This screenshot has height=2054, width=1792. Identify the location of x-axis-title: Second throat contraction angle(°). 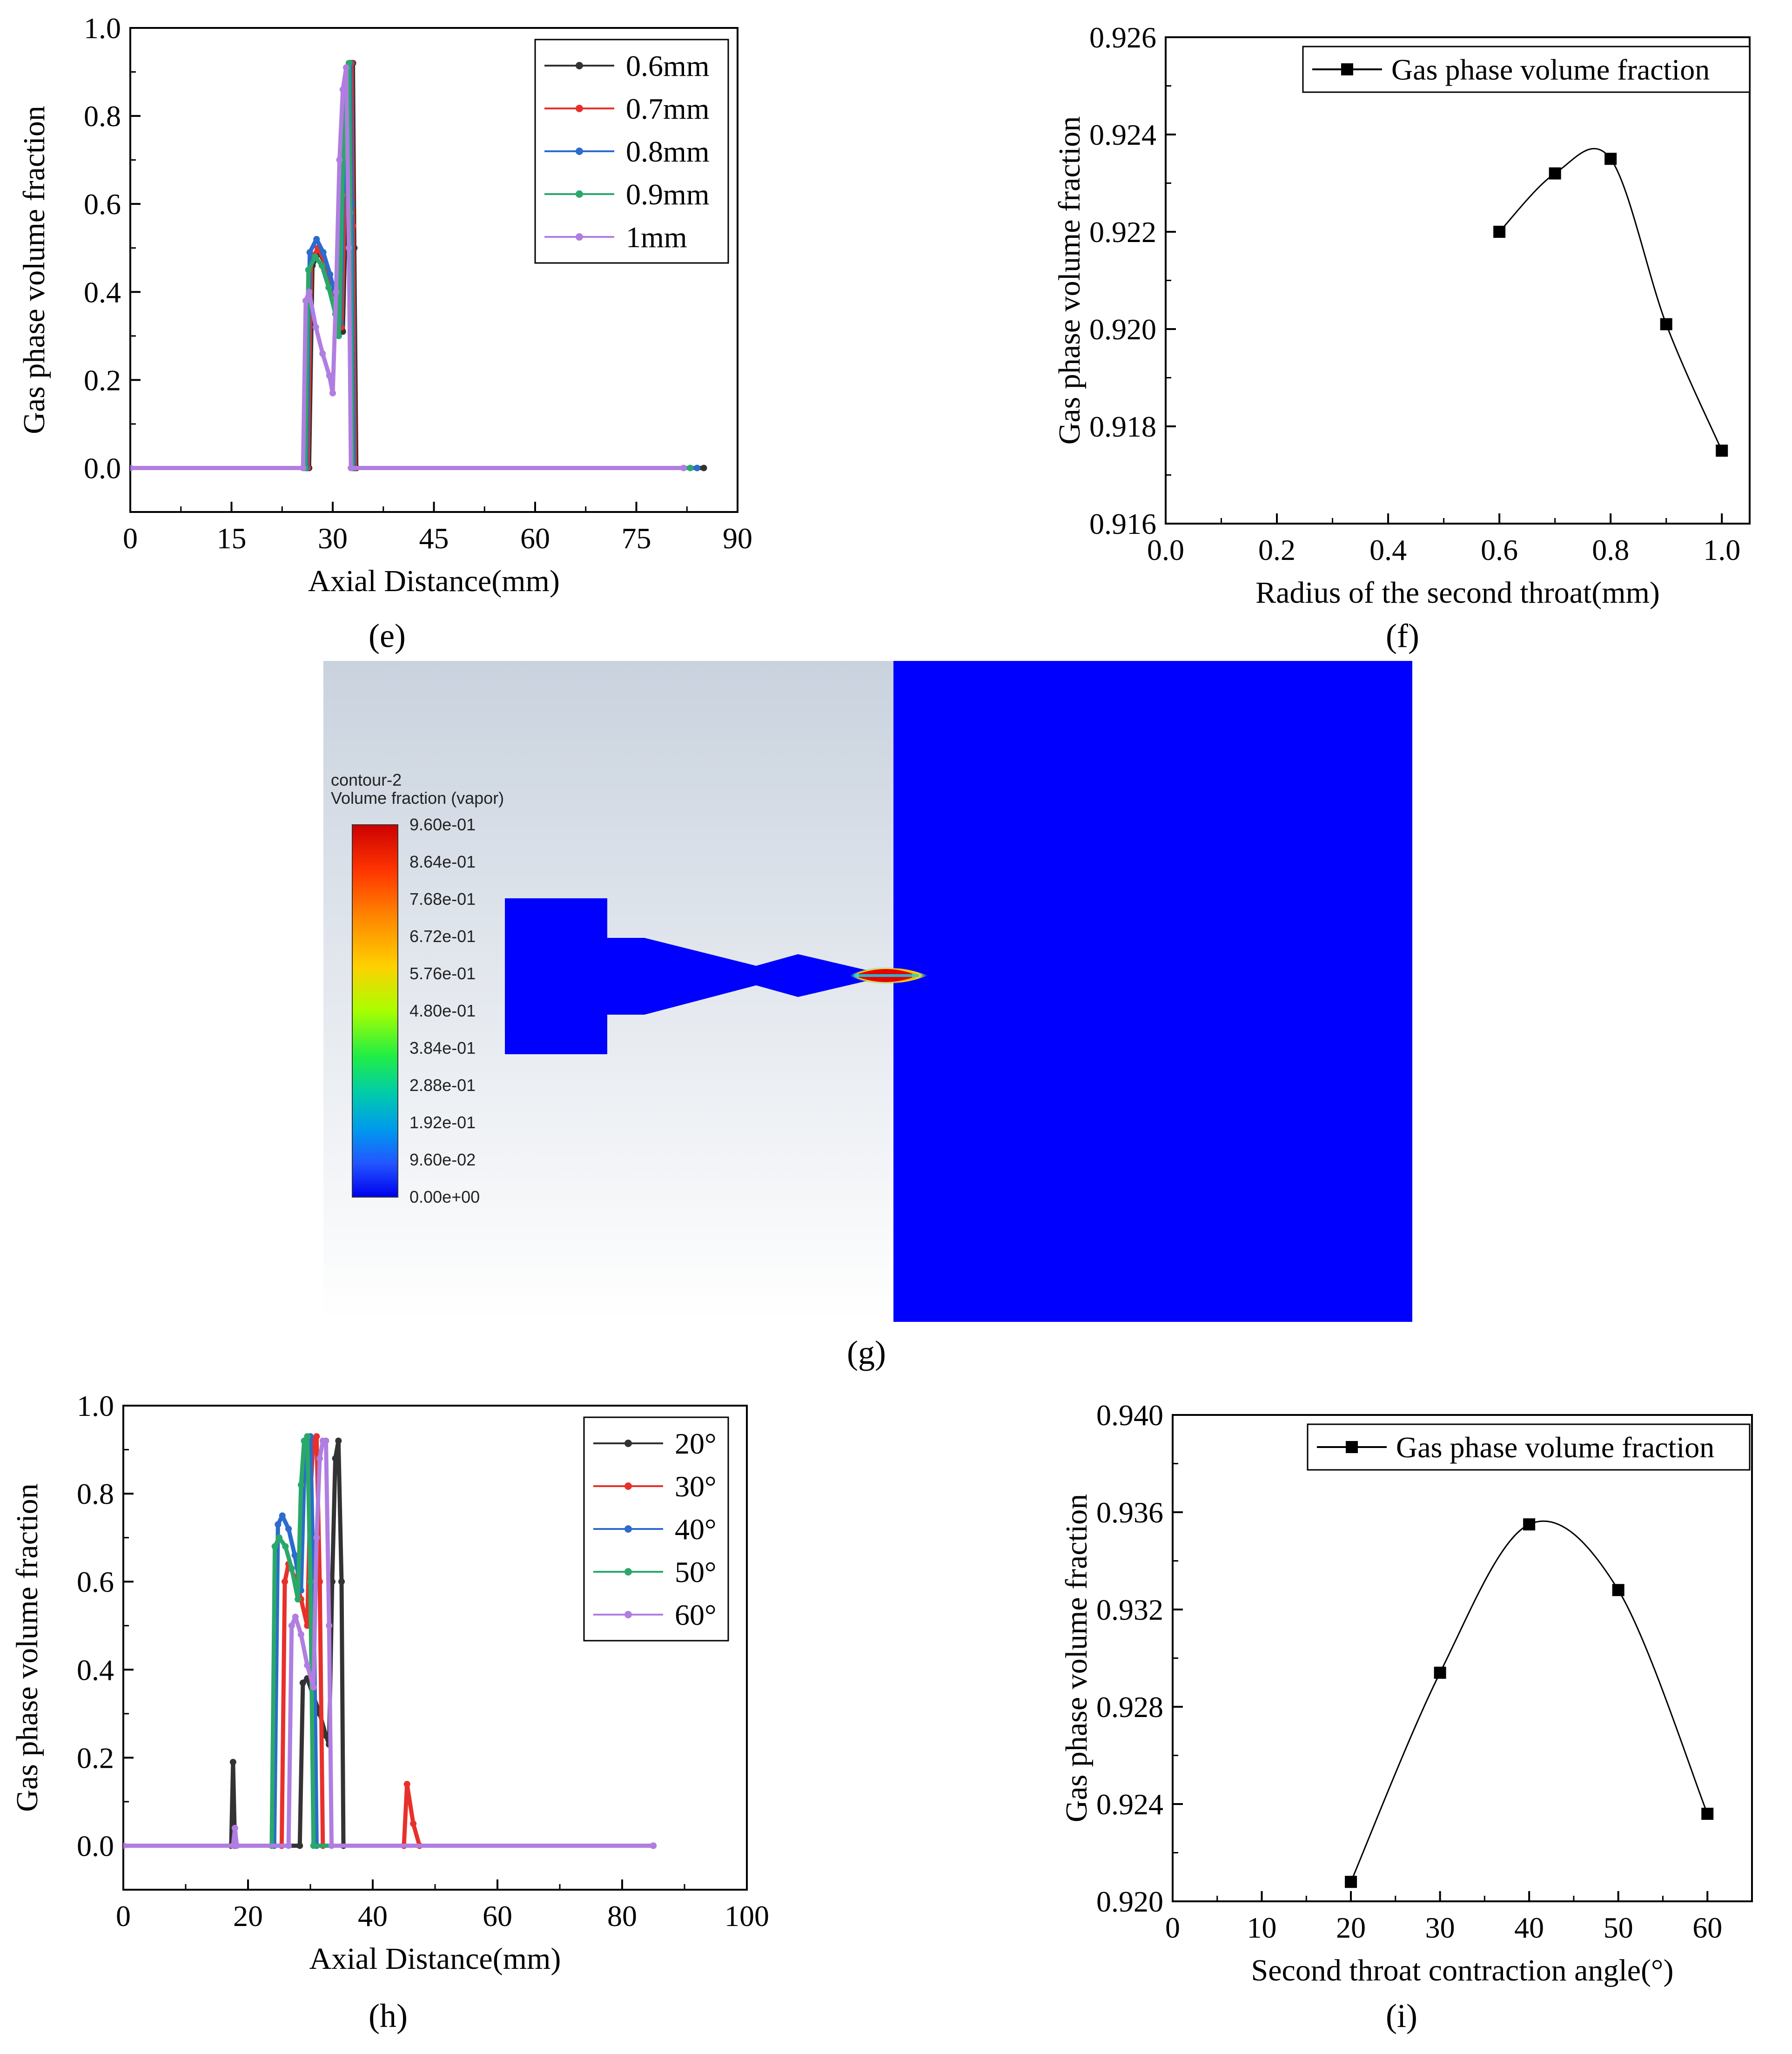
(1462, 1970).